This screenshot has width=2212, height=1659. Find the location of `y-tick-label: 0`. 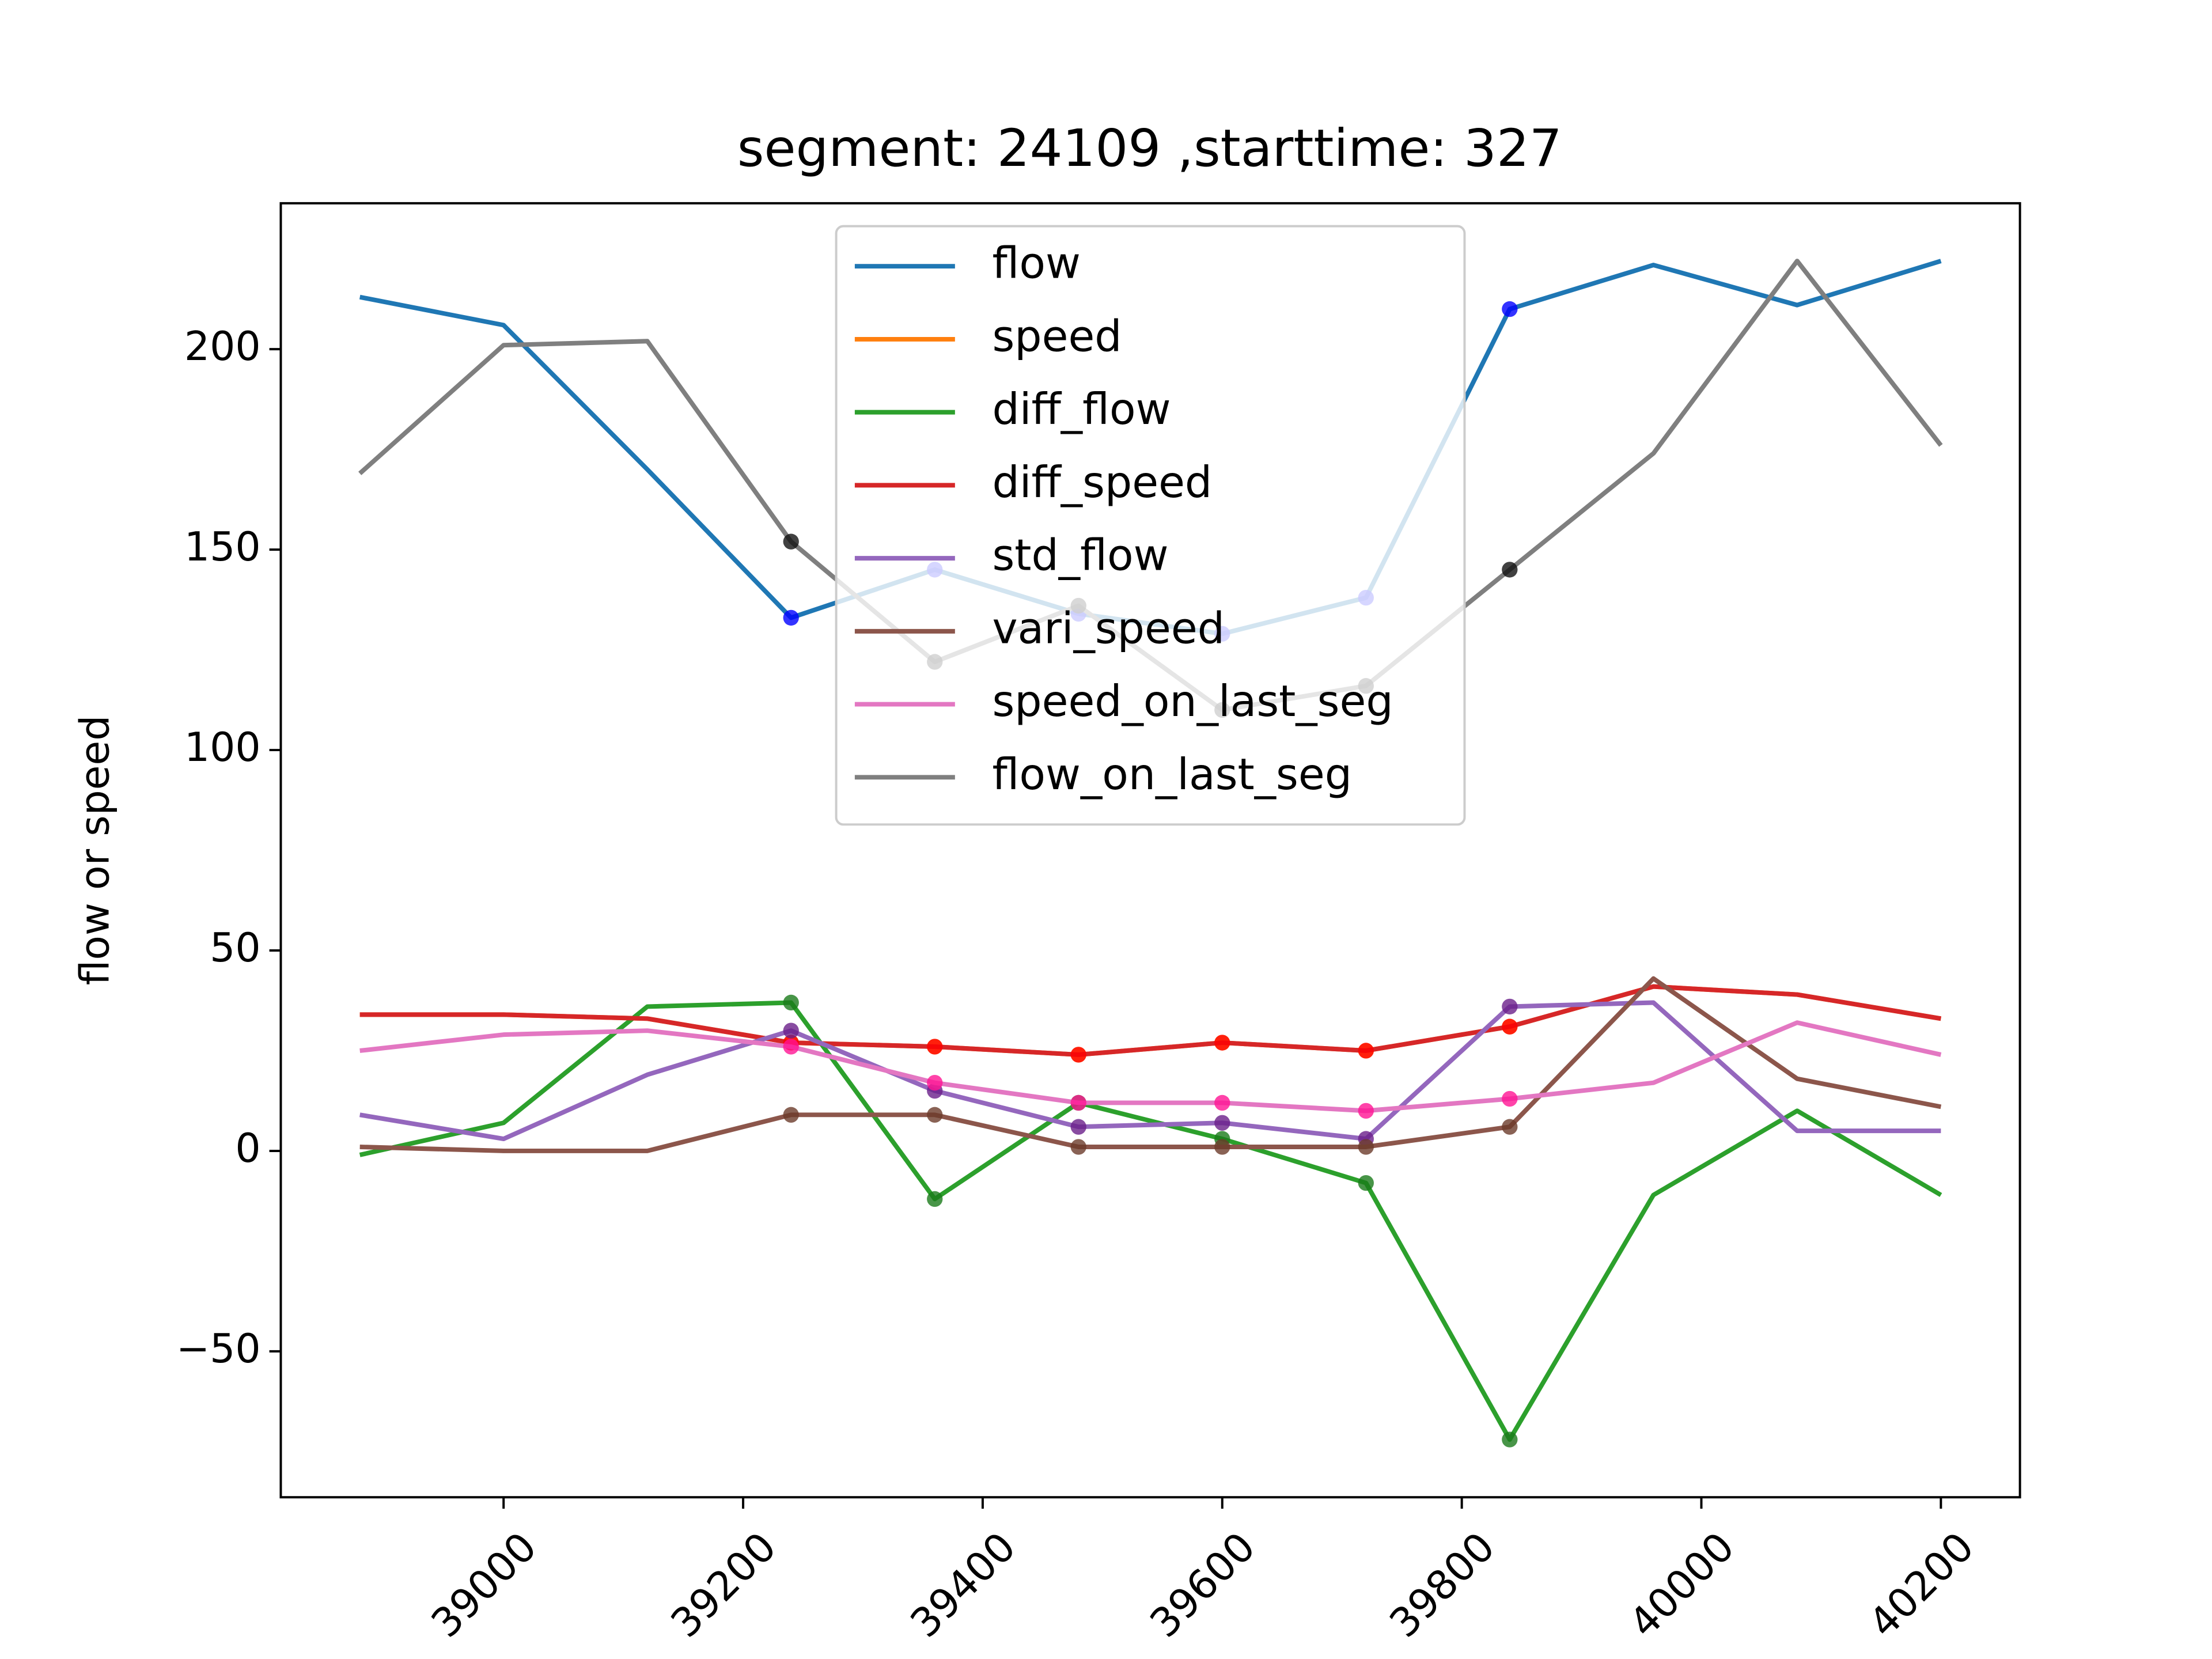

y-tick-label: 0 is located at coordinates (247, 1148).